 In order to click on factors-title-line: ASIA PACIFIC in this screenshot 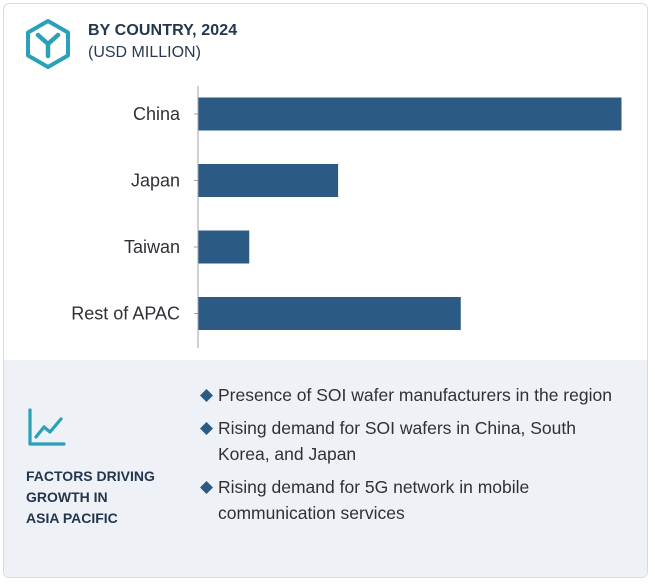, I will do `click(72, 518)`.